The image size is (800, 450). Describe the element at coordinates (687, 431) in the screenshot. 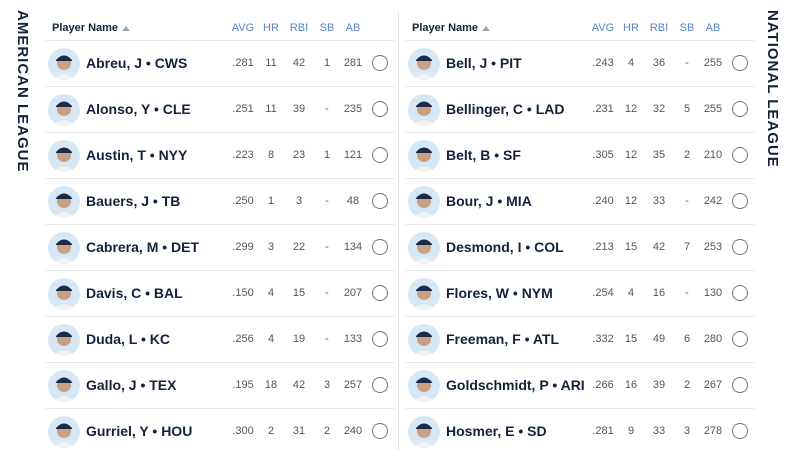

I see `stat-cell: 3` at that location.